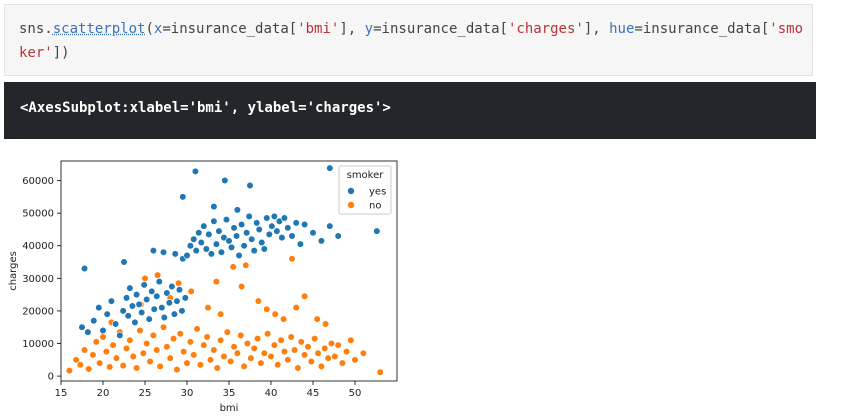  What do you see at coordinates (13, 271) in the screenshot?
I see `y-axis-label: charges` at bounding box center [13, 271].